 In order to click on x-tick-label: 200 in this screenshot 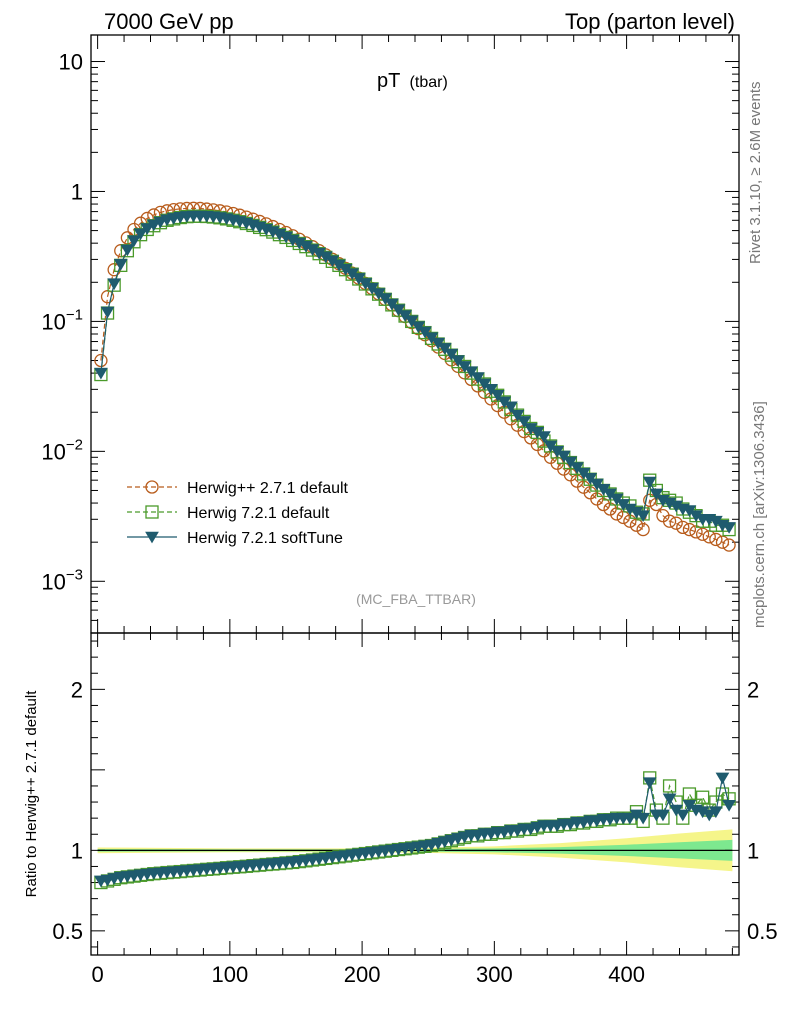, I will do `click(362, 974)`.